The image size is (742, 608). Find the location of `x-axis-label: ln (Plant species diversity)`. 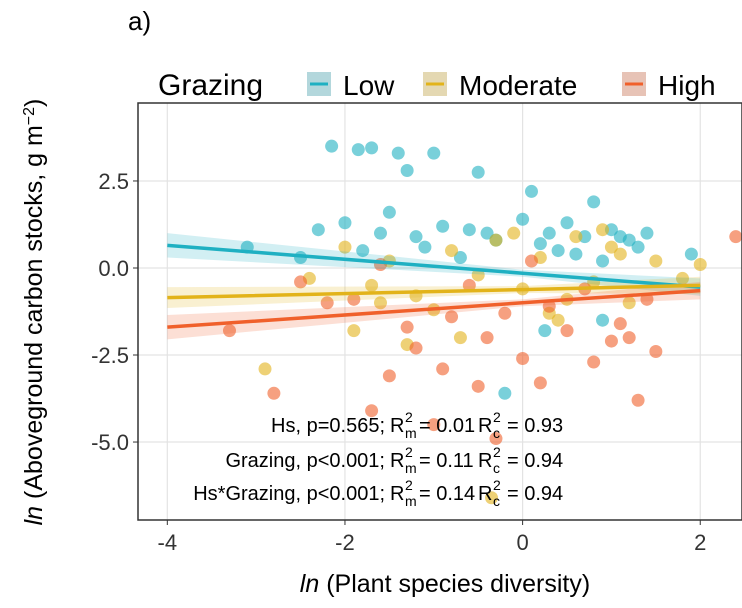

x-axis-label: ln (Plant species diversity) is located at coordinates (445, 584).